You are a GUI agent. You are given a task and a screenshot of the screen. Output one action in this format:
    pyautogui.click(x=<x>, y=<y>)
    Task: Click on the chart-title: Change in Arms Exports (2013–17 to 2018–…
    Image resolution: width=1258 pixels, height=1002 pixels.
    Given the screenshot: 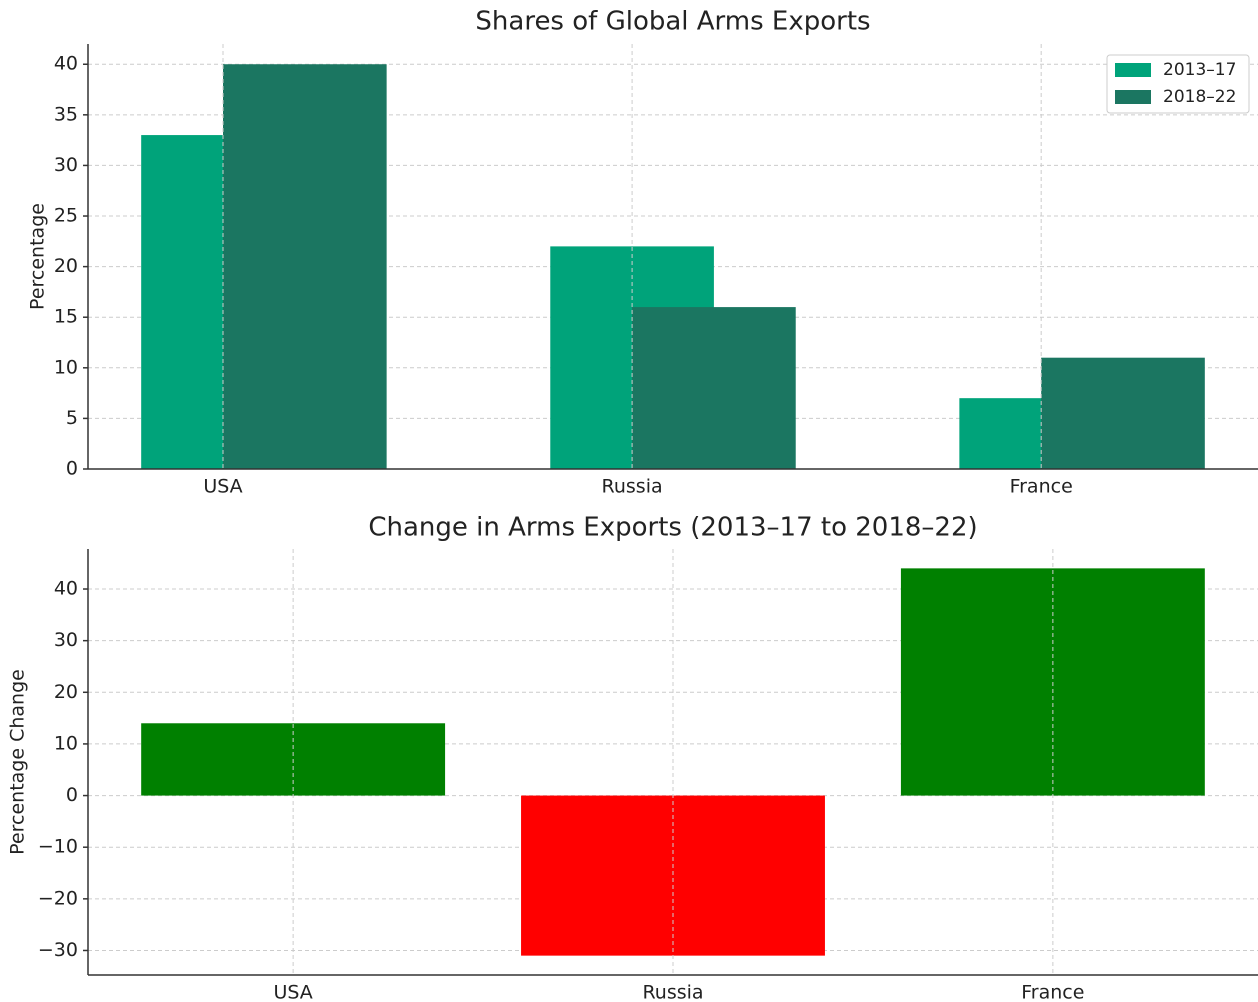 What is the action you would take?
    pyautogui.click(x=672, y=528)
    